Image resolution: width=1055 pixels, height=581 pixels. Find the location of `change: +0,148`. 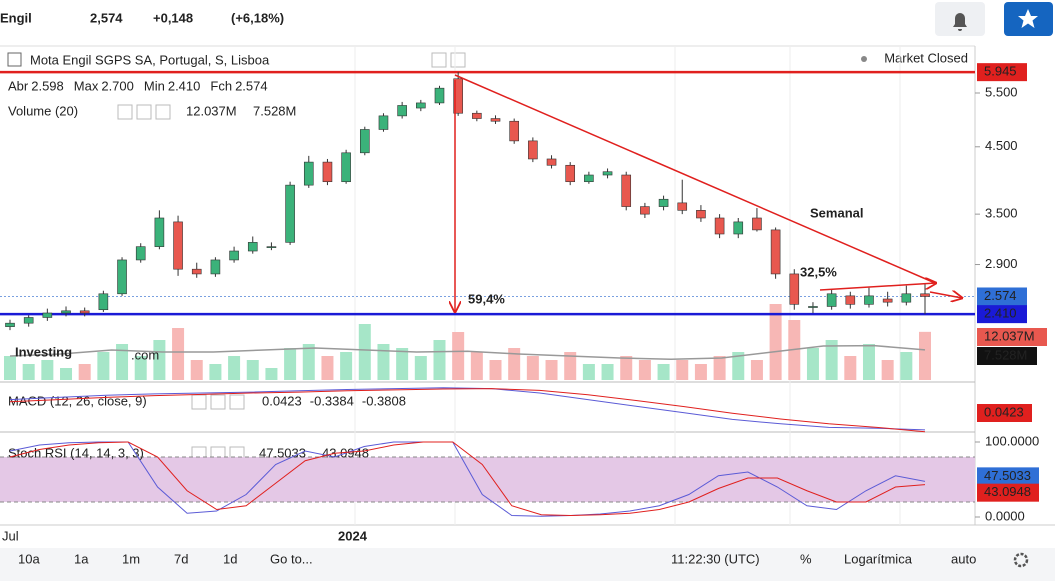

change: +0,148 is located at coordinates (173, 17).